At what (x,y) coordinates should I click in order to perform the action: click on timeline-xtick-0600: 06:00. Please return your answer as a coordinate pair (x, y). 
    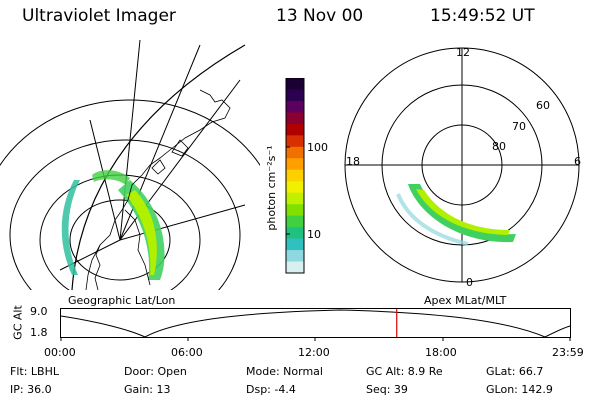
    Looking at the image, I should click on (187, 352).